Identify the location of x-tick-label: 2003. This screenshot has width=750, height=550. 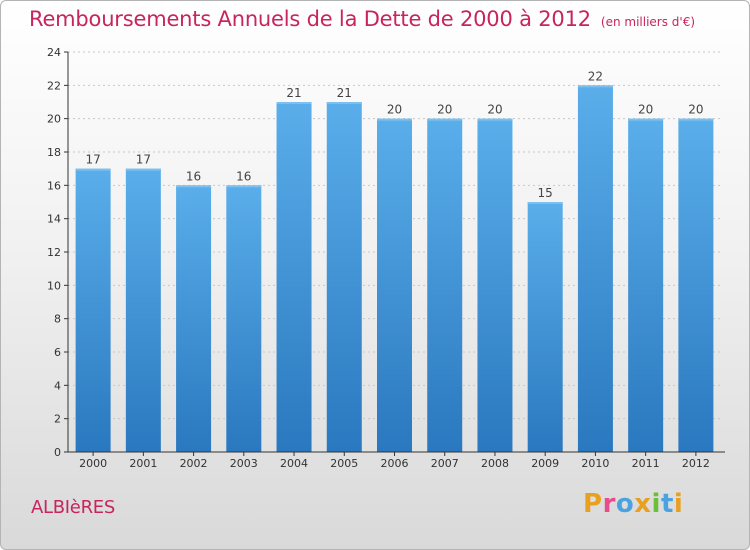
(244, 463).